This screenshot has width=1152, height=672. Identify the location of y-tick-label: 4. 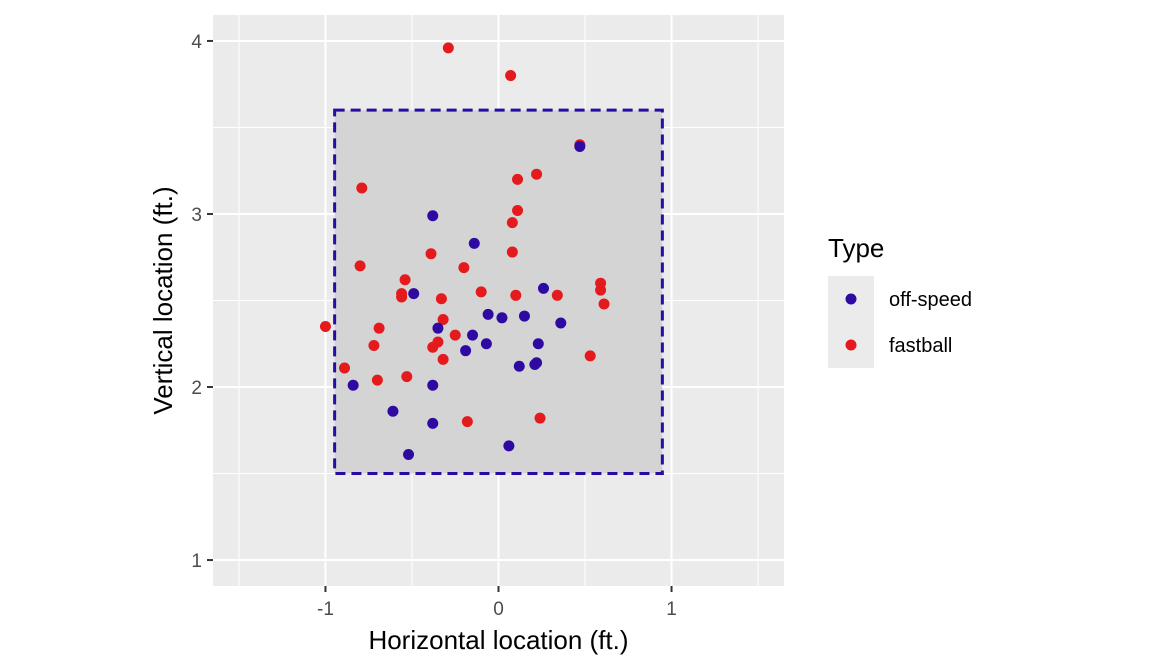
(196, 42).